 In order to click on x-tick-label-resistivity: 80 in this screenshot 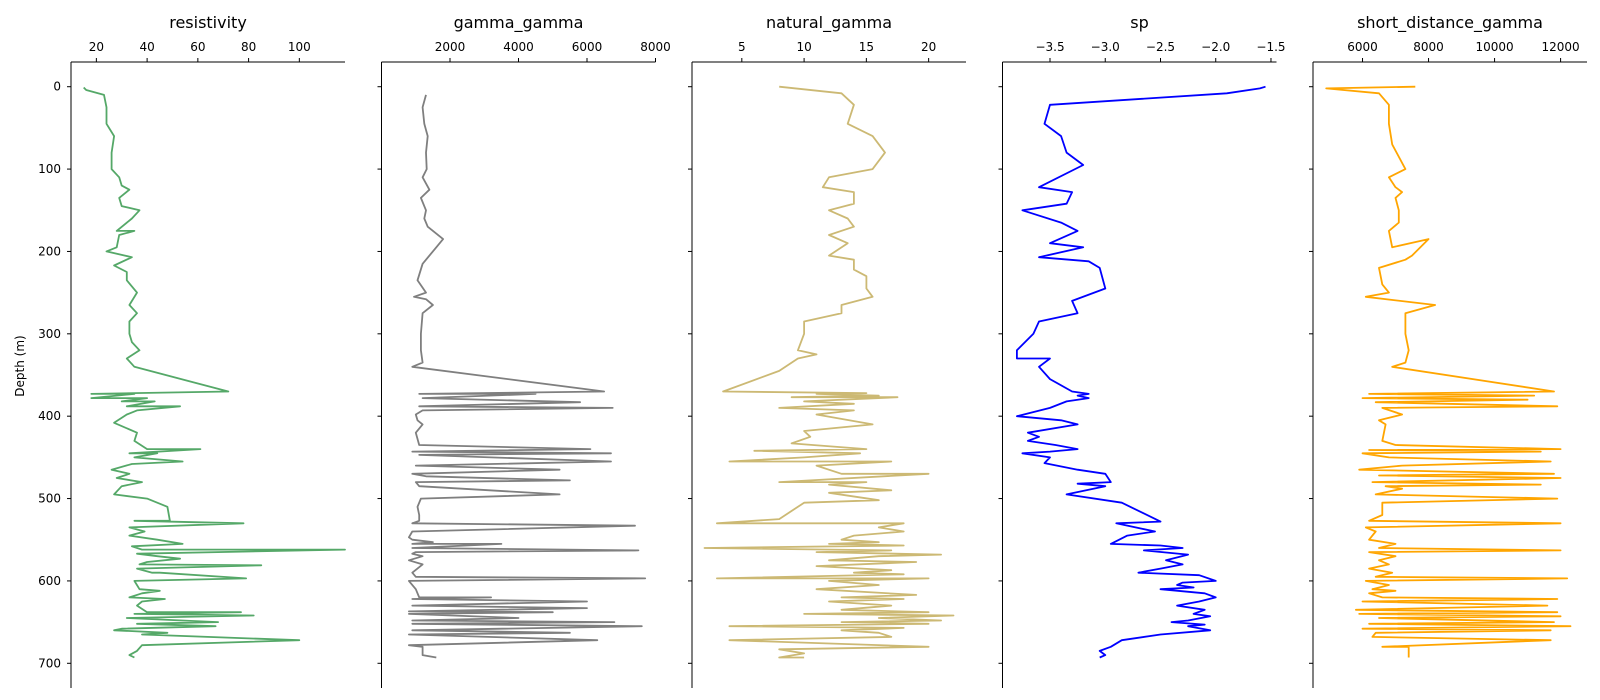, I will do `click(248, 47)`.